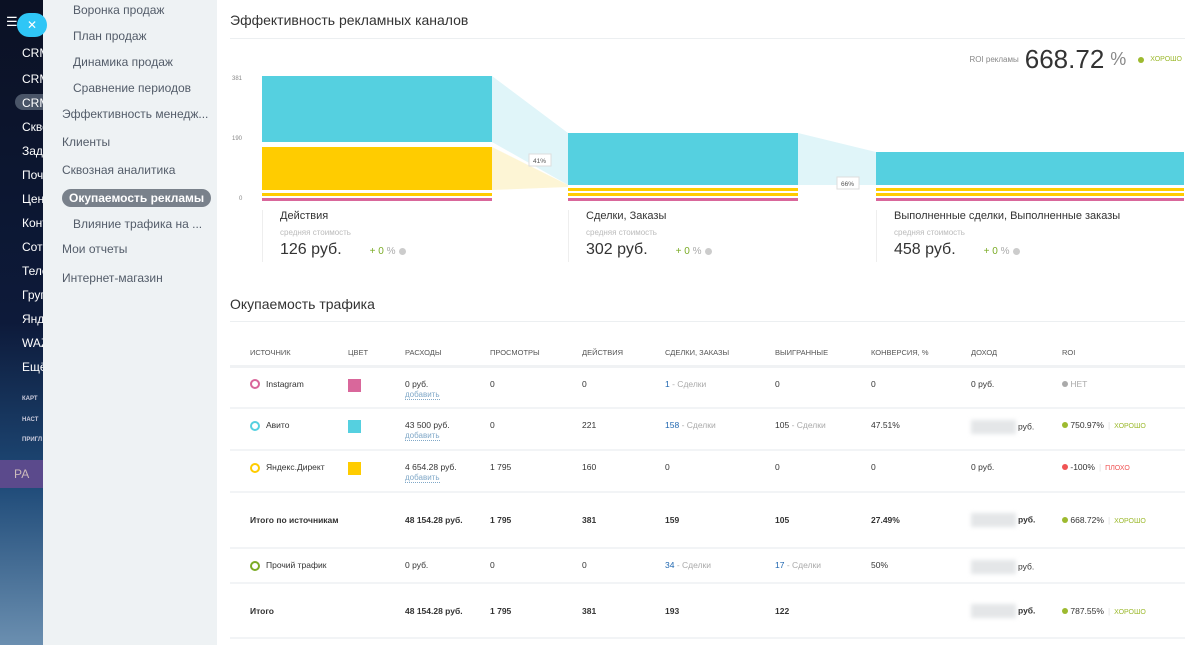 The width and height of the screenshot is (1200, 645). What do you see at coordinates (1123, 354) in the screenshot?
I see `col-header: ROI` at bounding box center [1123, 354].